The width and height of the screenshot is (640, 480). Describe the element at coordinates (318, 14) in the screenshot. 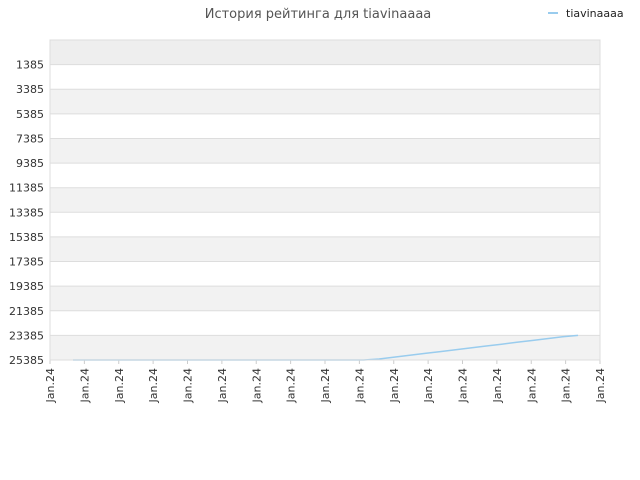

I see `chart-title: История рейтинга для tiavinaaaa` at that location.